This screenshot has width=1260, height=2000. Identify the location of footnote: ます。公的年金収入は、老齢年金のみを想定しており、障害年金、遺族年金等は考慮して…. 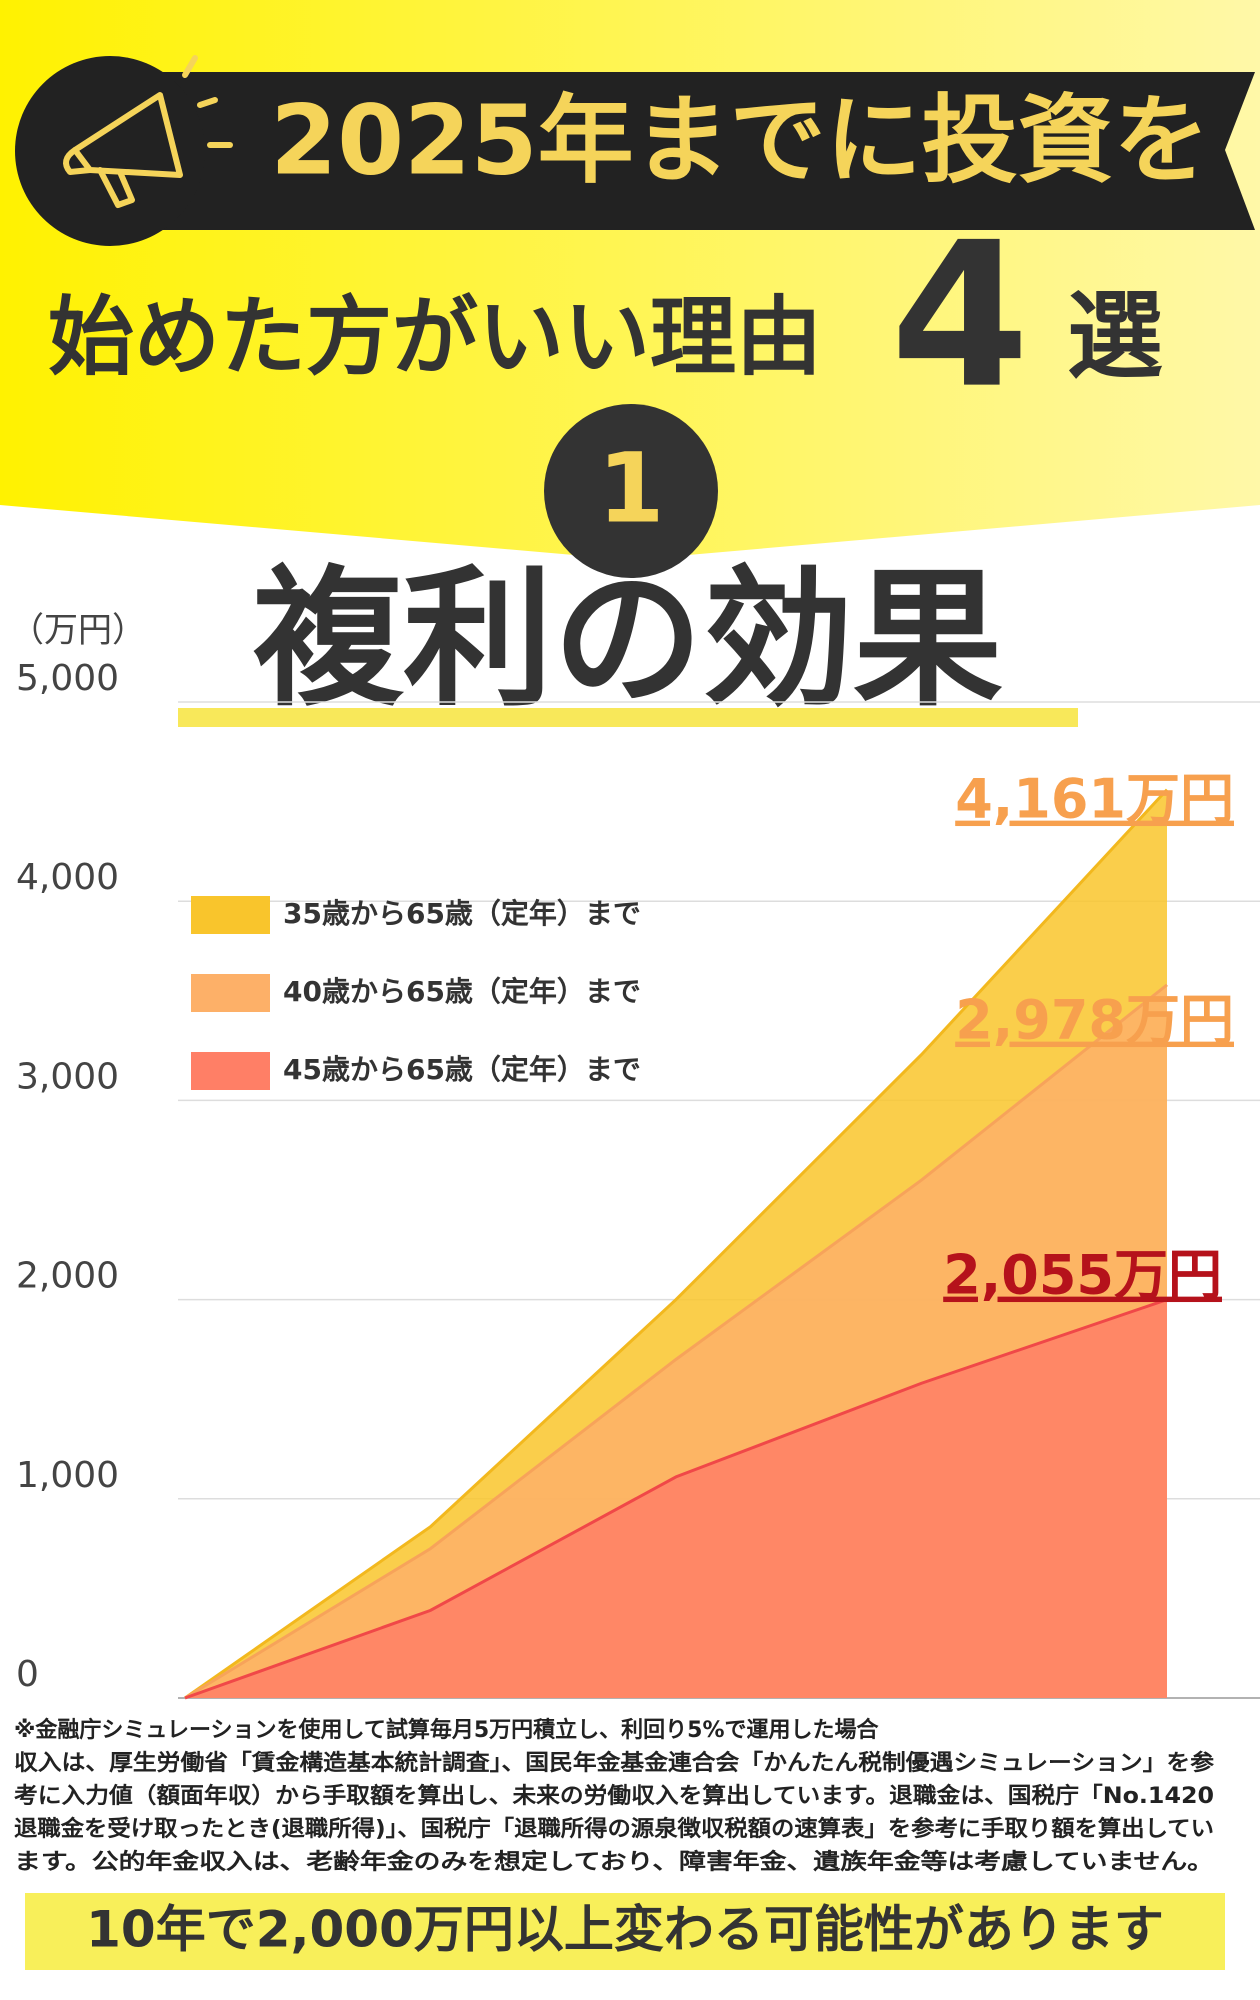
(614, 1862).